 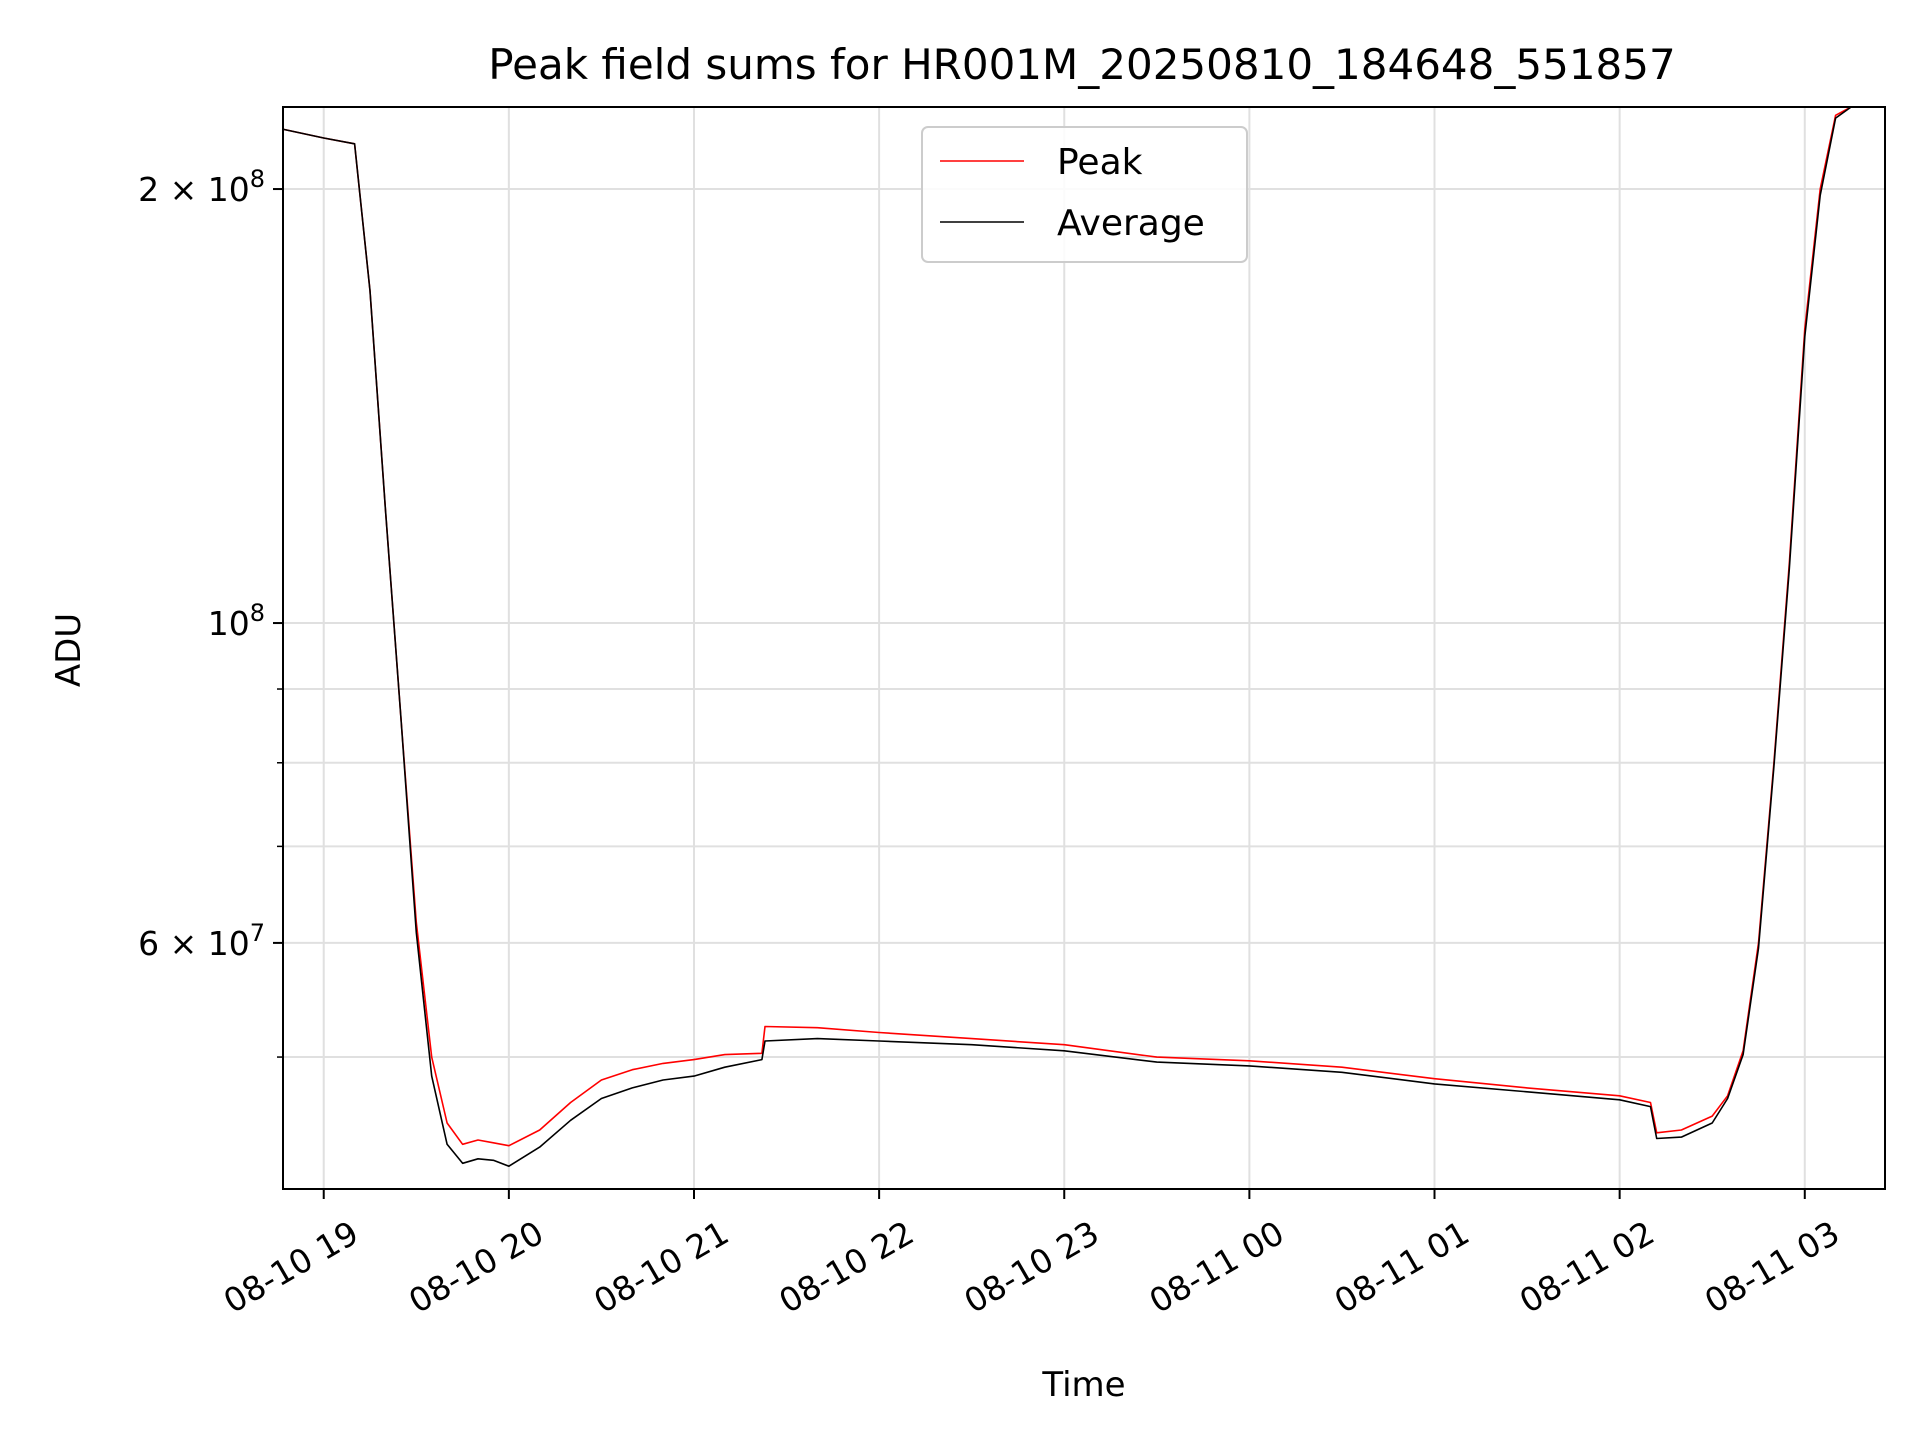 I want to click on y-tick-label: 2 × 108, so click(x=201, y=187).